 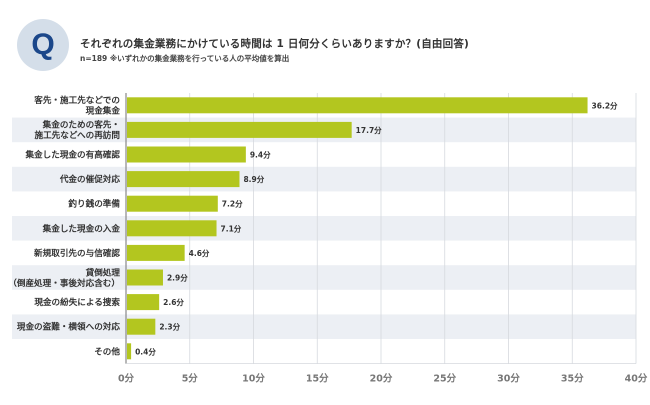 I want to click on category-label: 客先・施工先などでの現金集金, so click(x=76, y=105).